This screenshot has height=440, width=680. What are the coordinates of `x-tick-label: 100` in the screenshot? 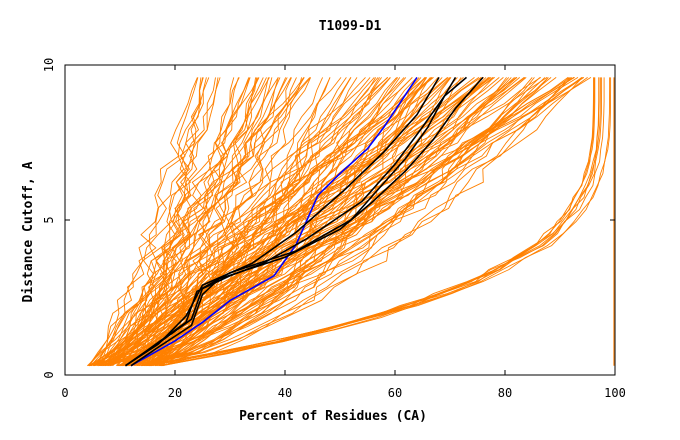 It's located at (615, 393).